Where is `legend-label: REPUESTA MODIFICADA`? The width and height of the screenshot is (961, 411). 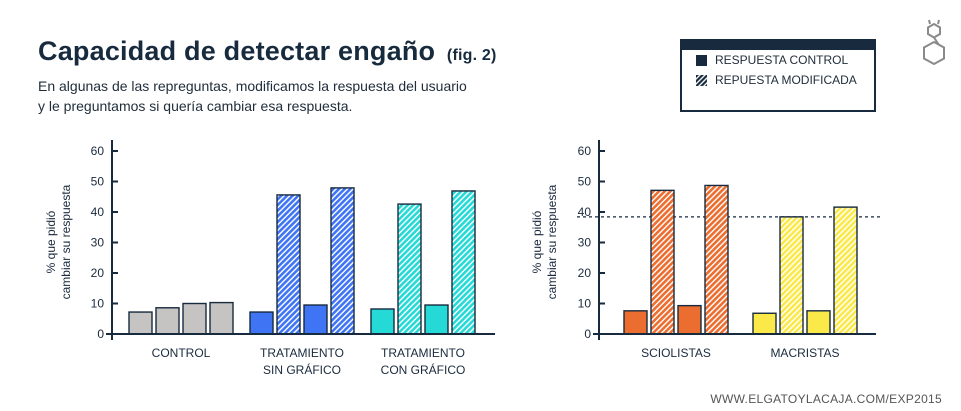 legend-label: REPUESTA MODIFICADA is located at coordinates (786, 80).